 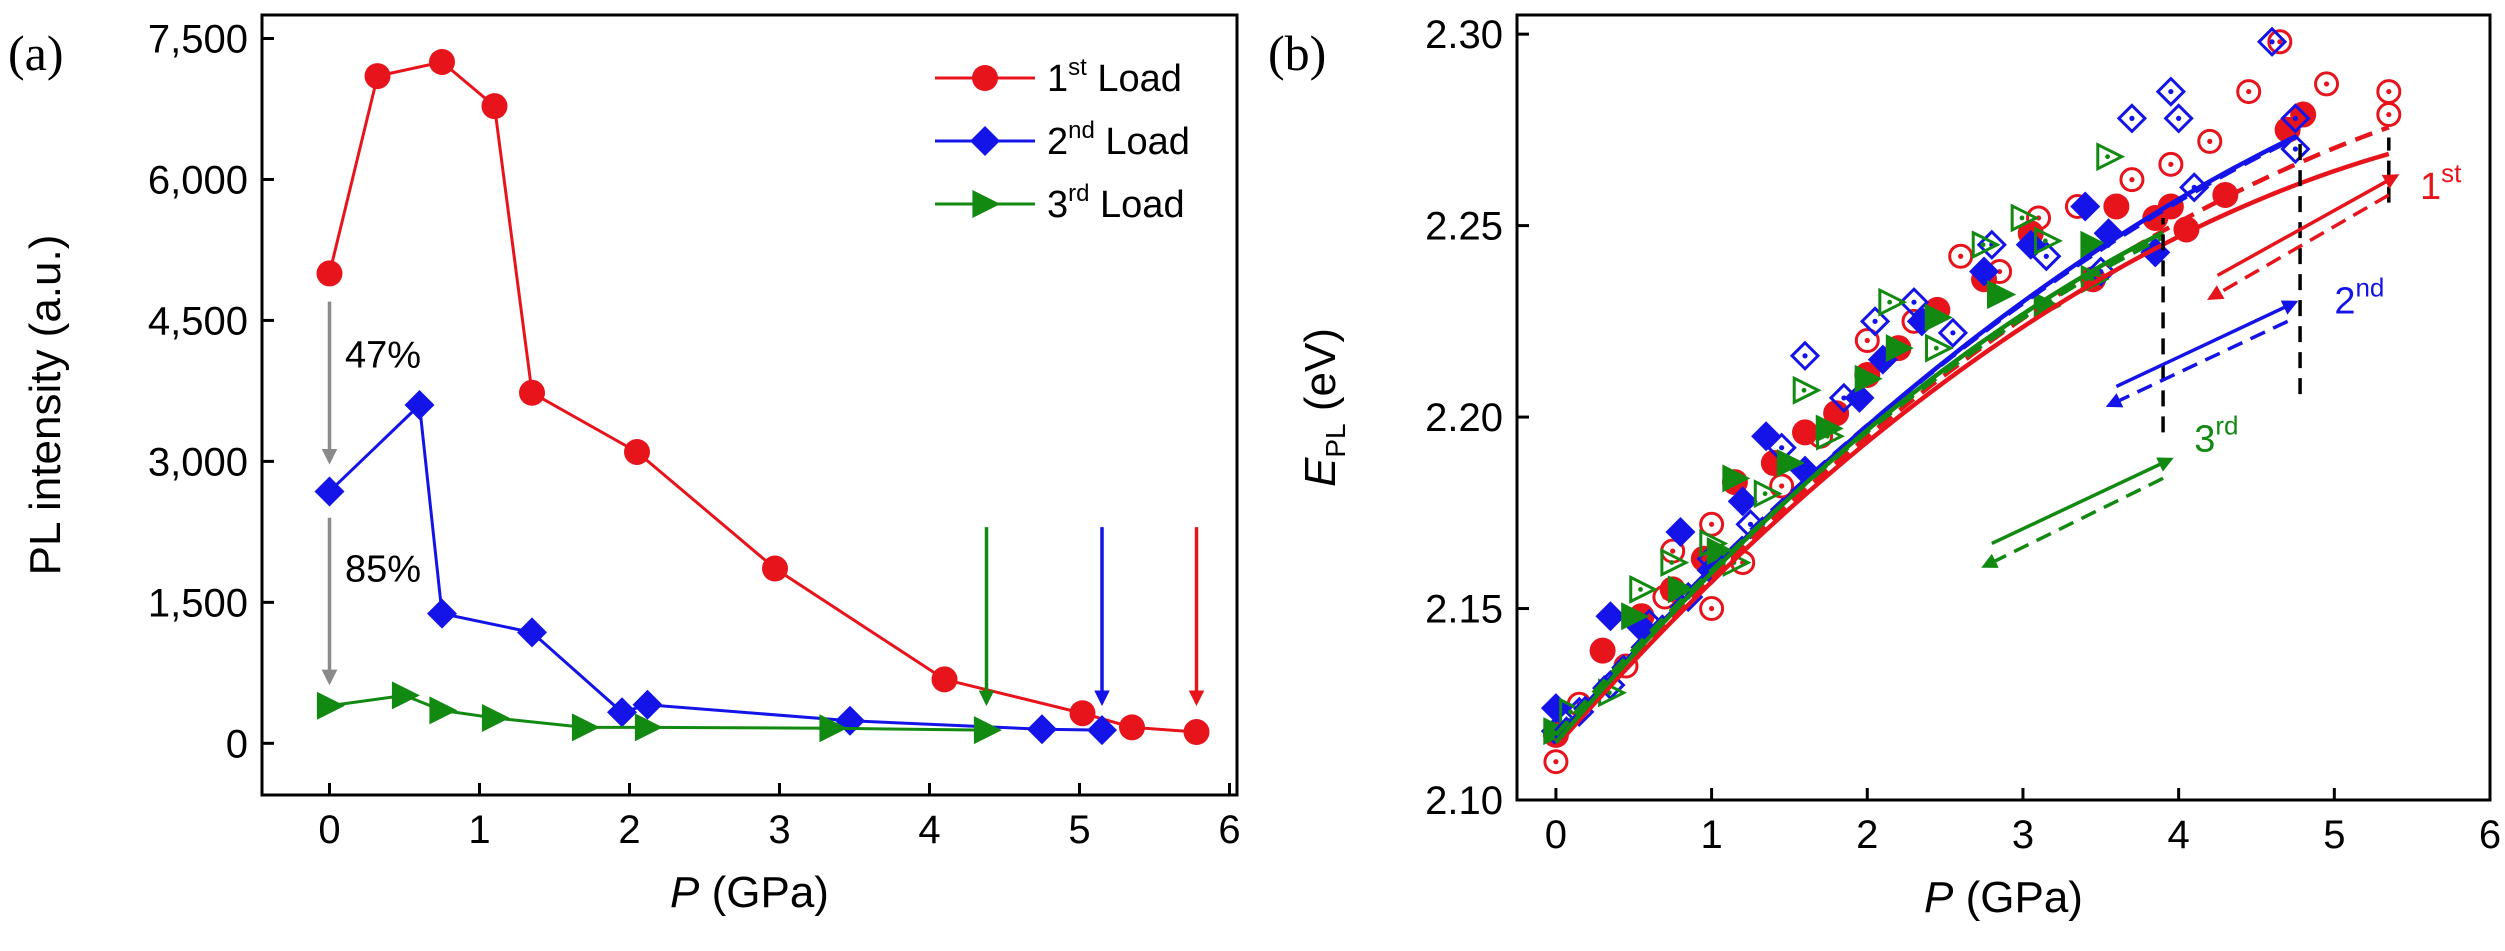 What do you see at coordinates (1826, 488) in the screenshot?
I see `series-load3-filled-triangle` at bounding box center [1826, 488].